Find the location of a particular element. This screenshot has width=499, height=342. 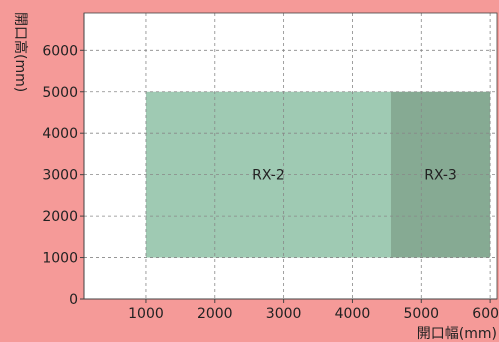

x-tick-label: 2000 is located at coordinates (215, 314).